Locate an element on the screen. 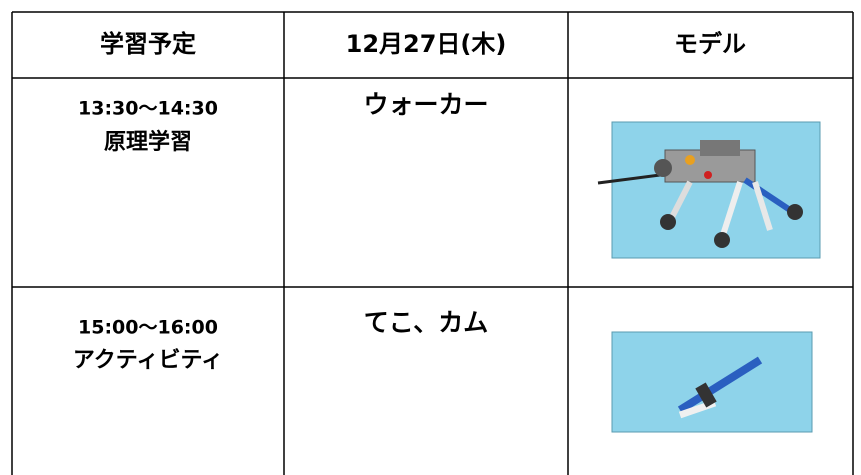 The height and width of the screenshot is (475, 861). model-name: てこ、カム is located at coordinates (426, 322).